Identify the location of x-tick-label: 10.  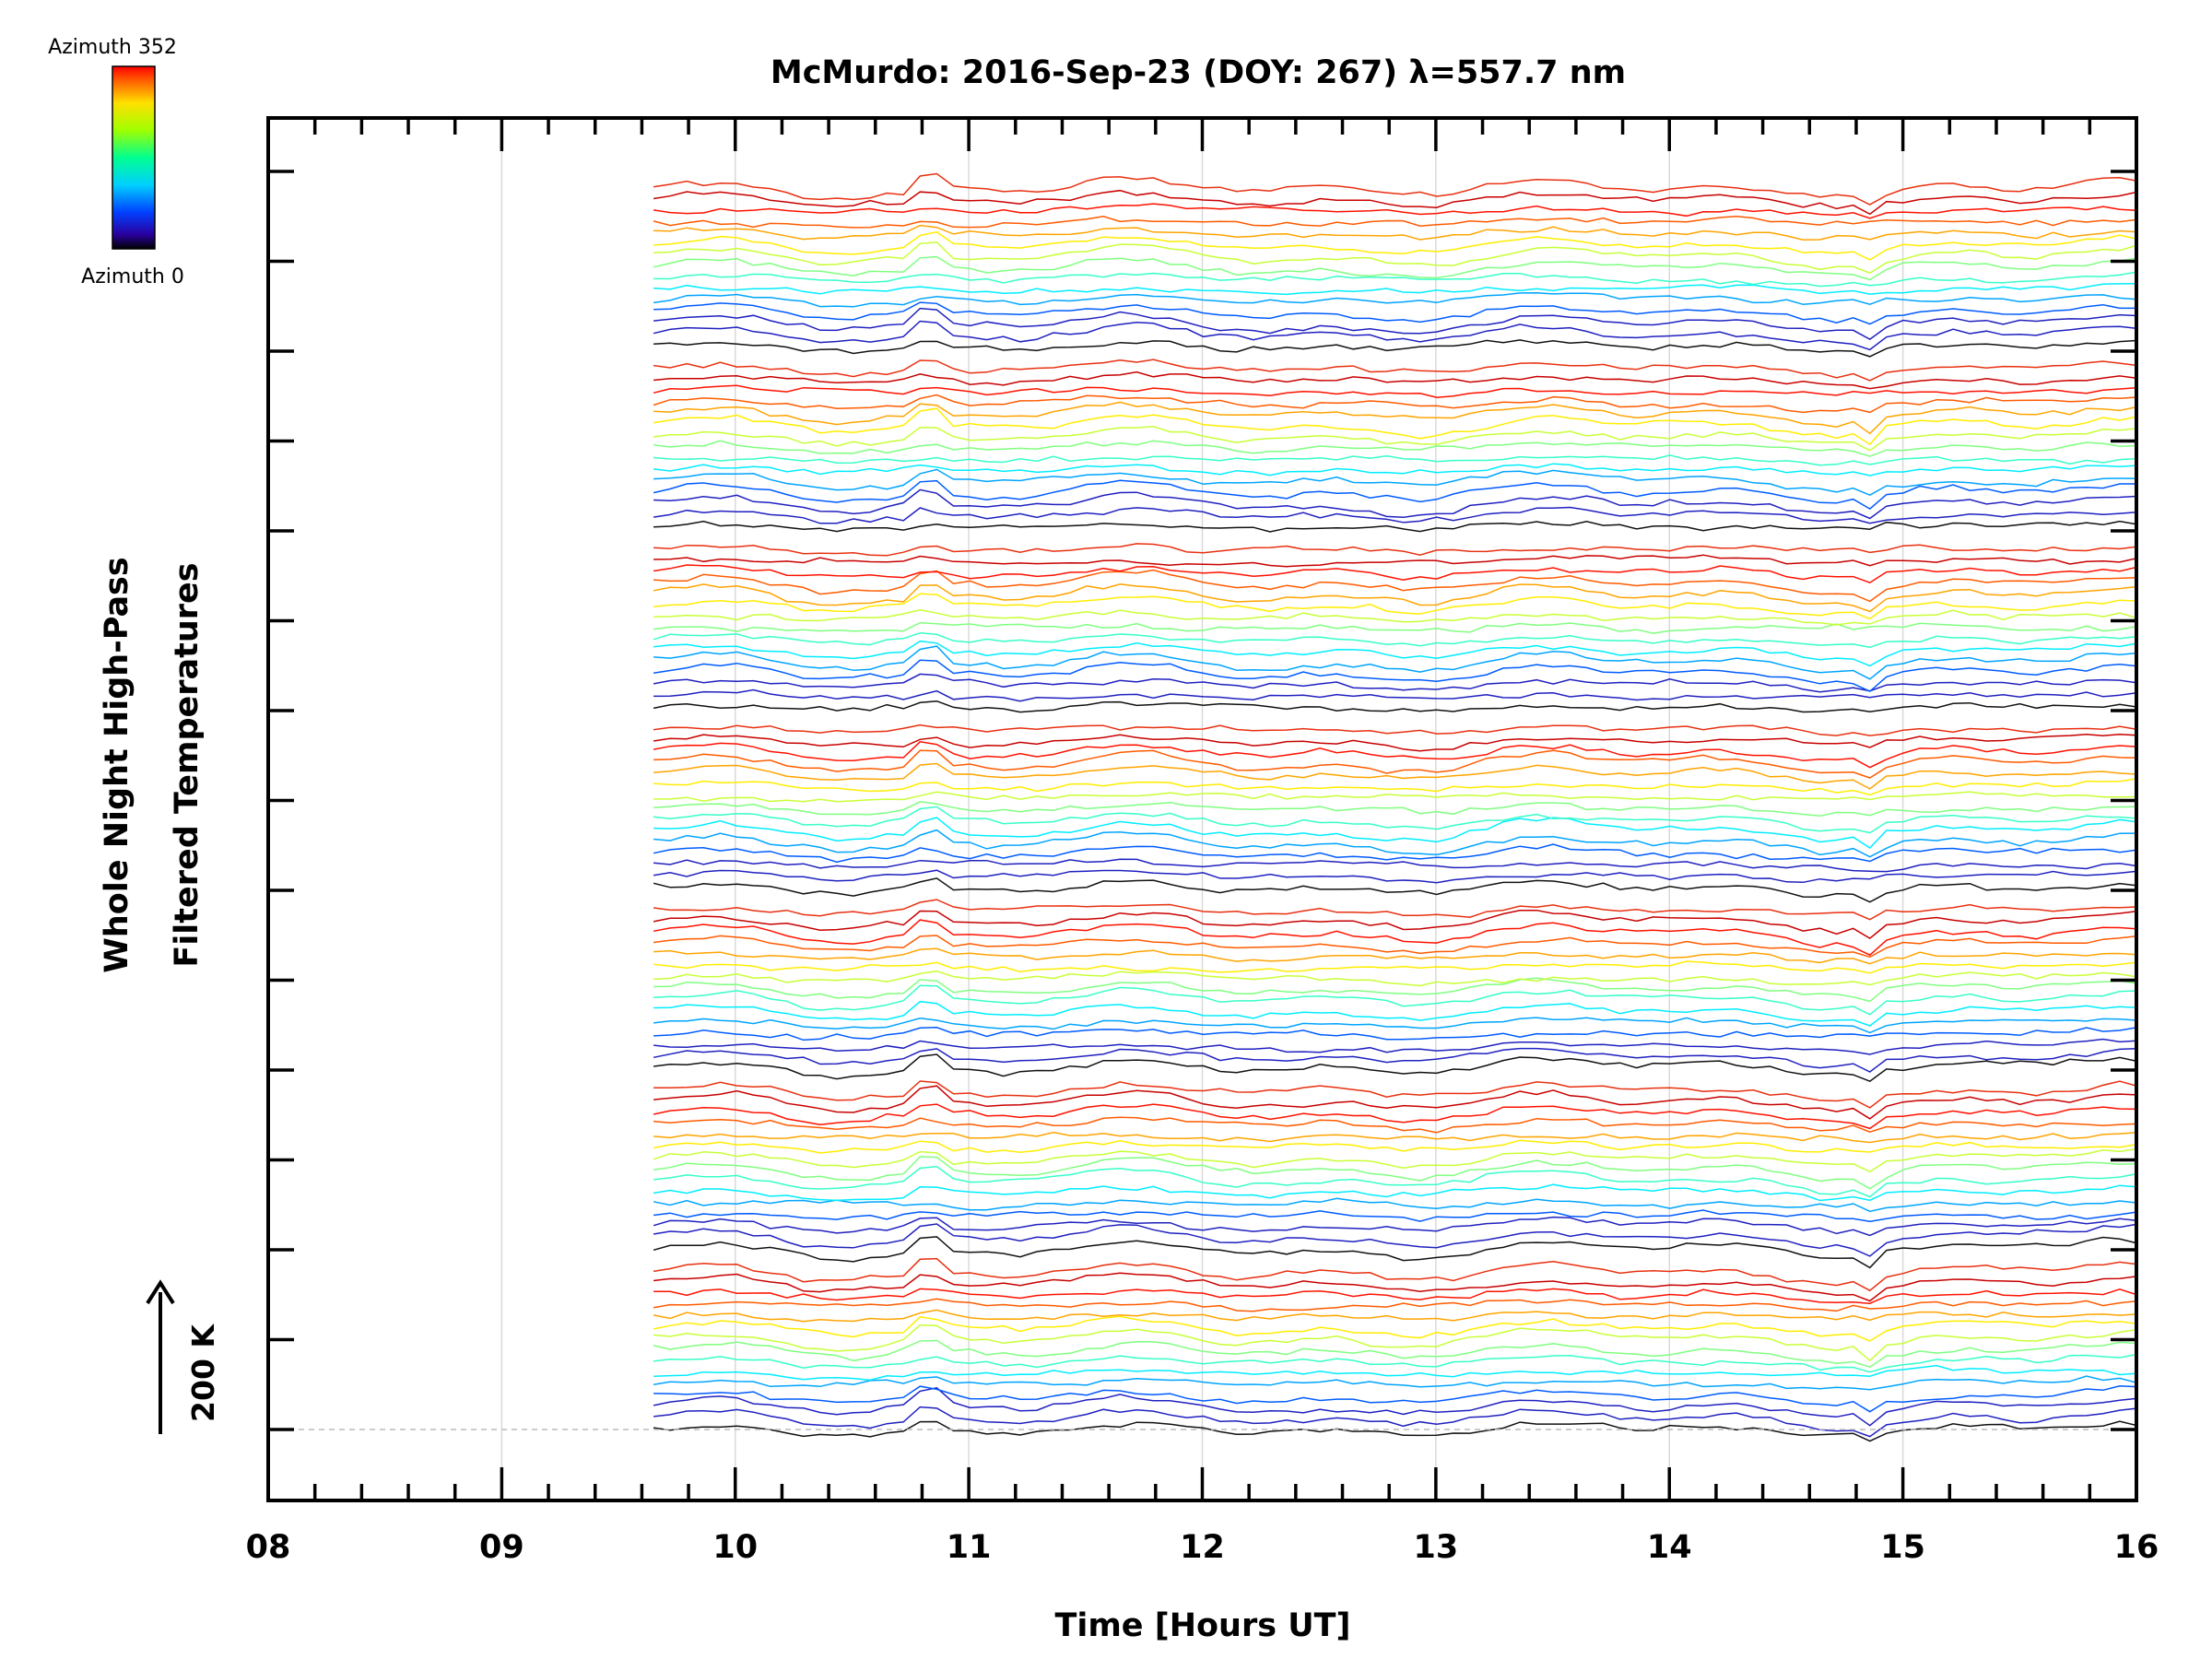
(735, 1547).